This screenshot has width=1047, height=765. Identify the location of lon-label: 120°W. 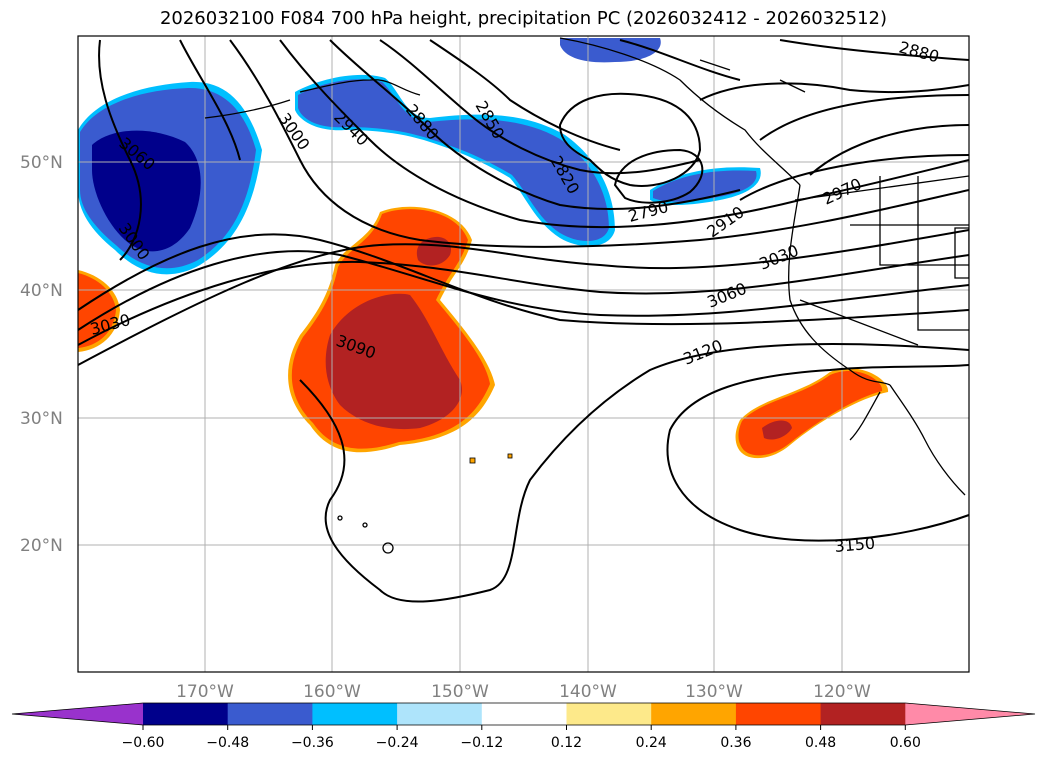
(842, 692).